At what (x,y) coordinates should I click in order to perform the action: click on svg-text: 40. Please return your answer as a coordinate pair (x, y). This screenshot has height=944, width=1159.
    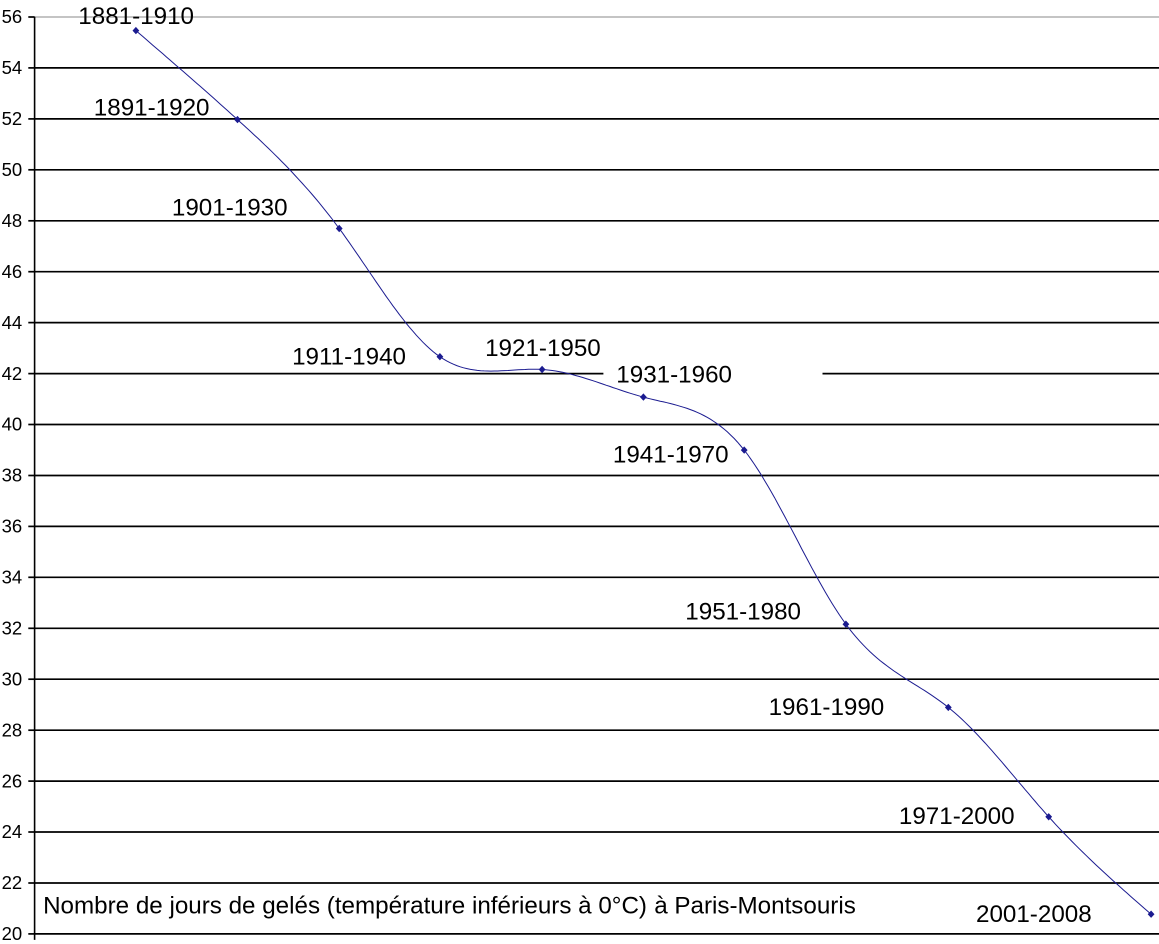
    Looking at the image, I should click on (12, 424).